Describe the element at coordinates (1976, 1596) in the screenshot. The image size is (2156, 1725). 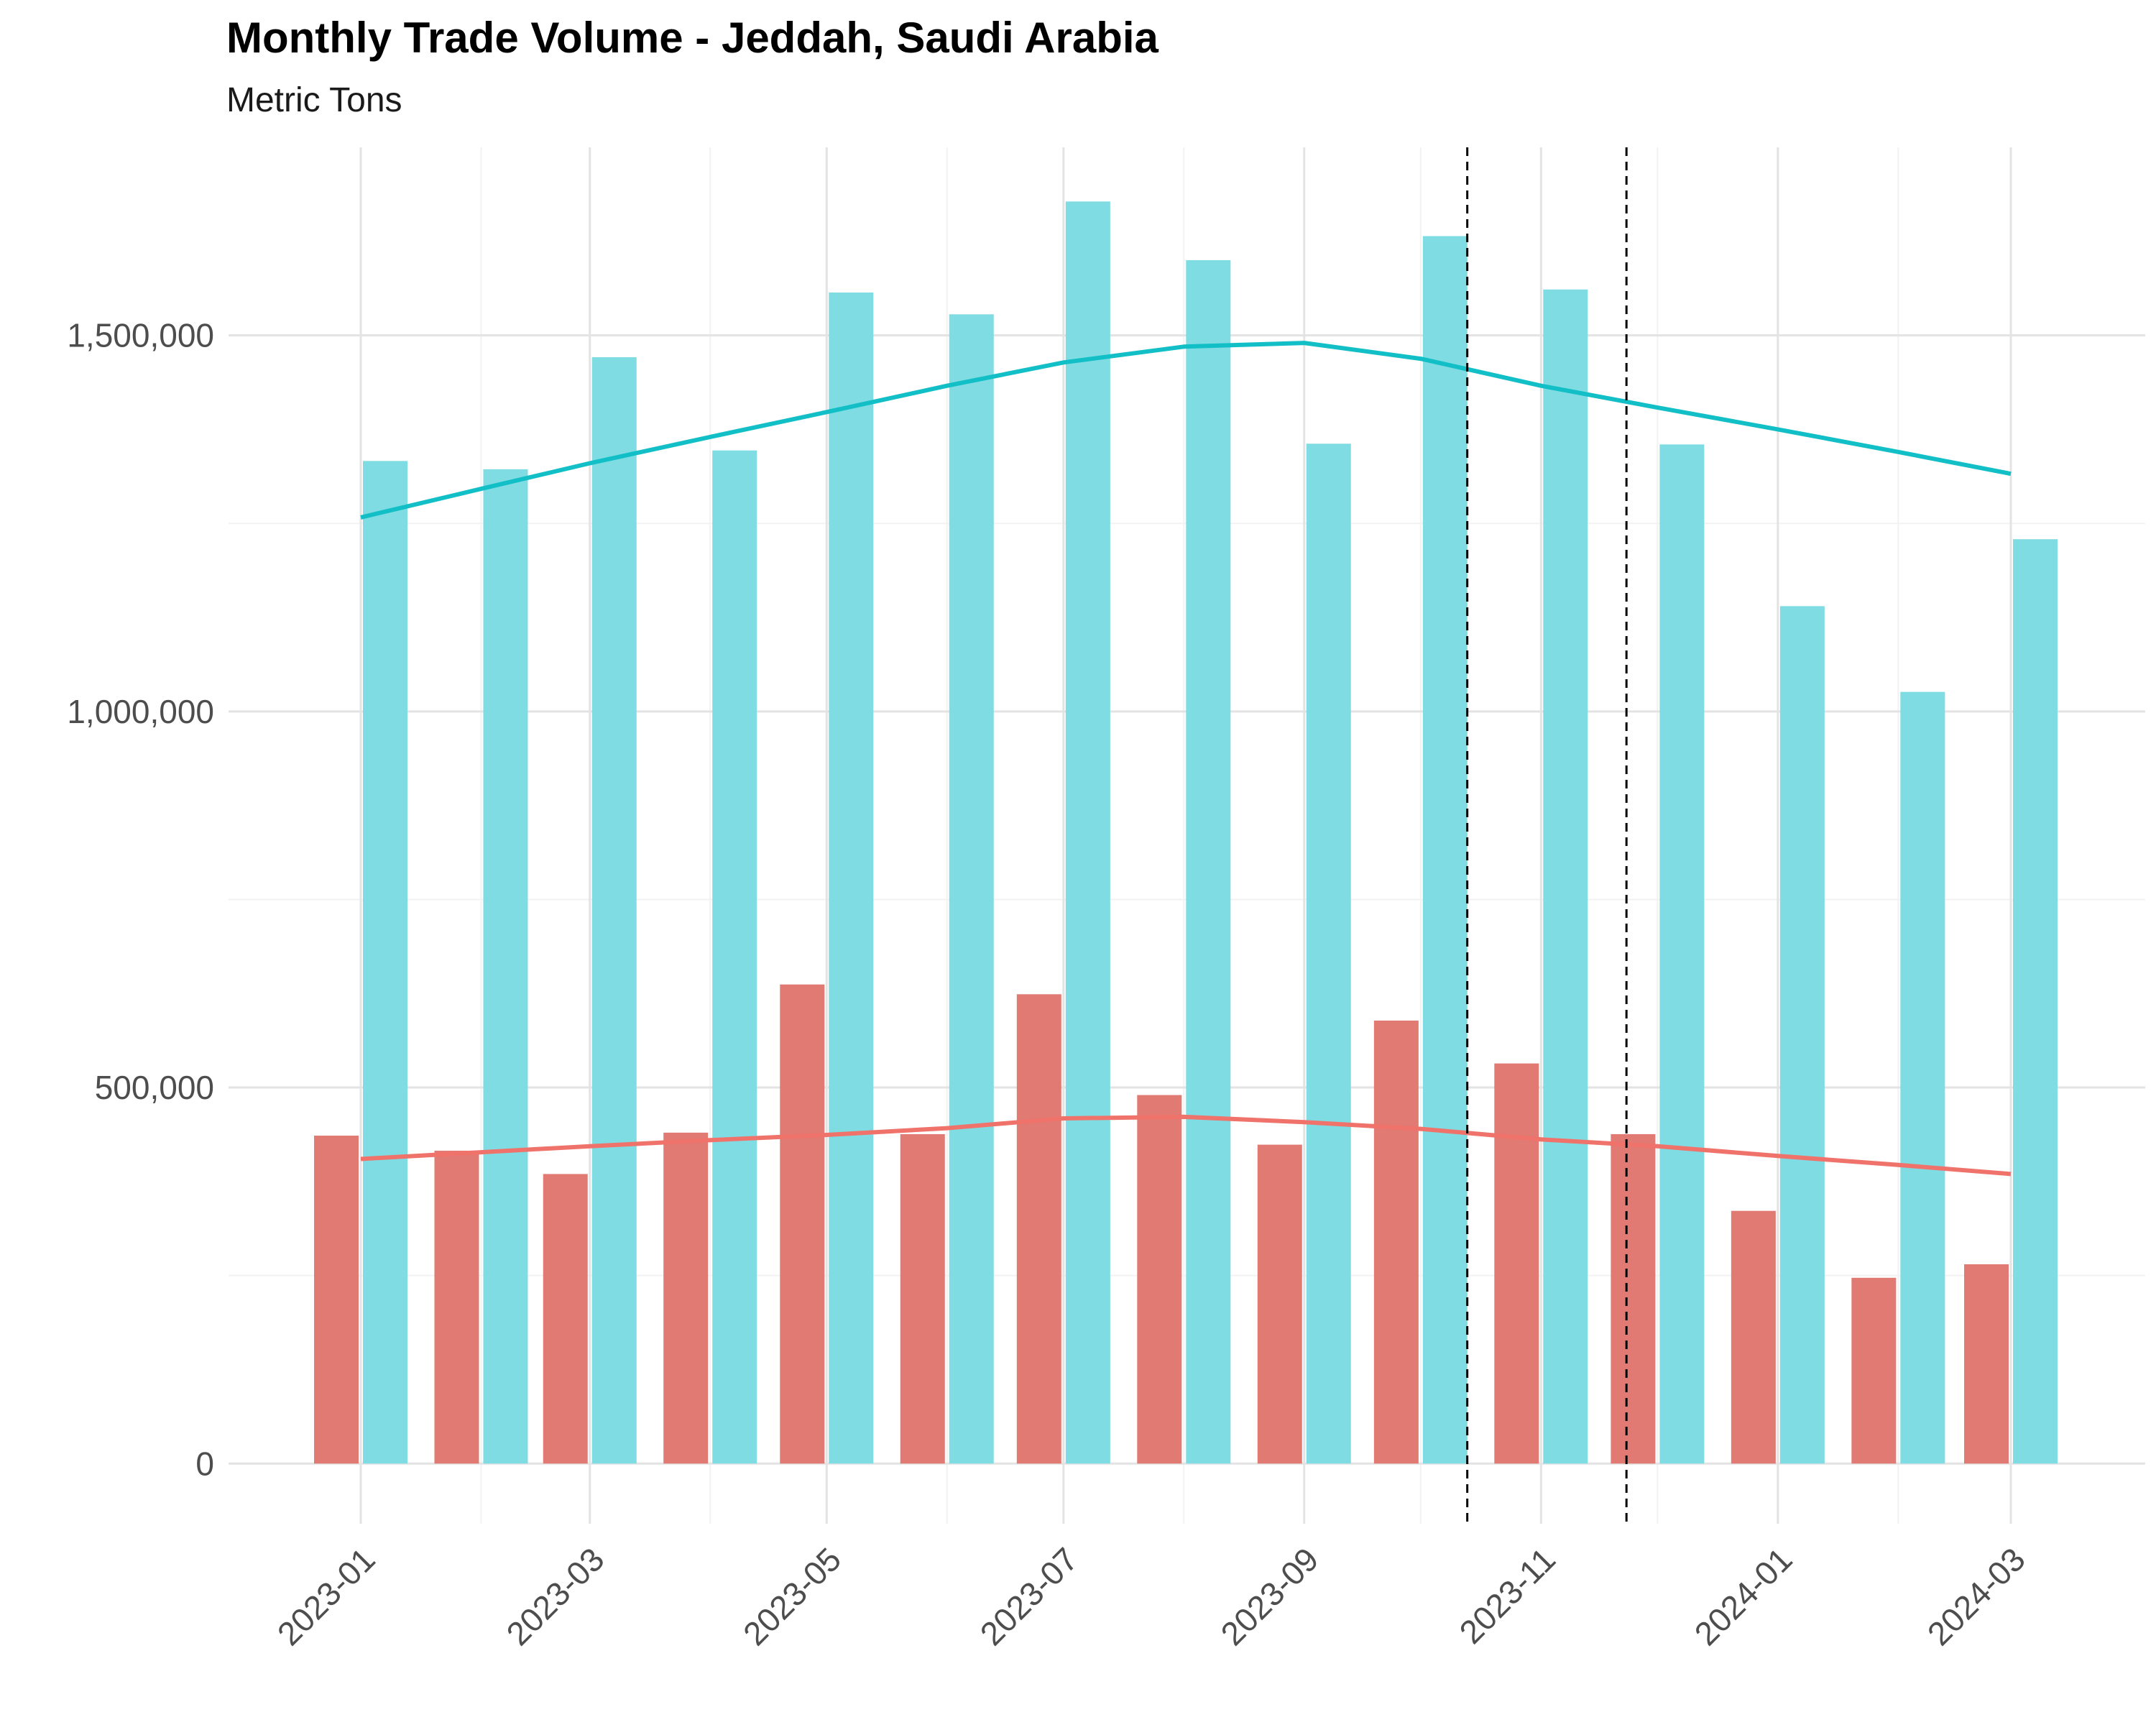
I see `x-tick-label: 2024-03` at that location.